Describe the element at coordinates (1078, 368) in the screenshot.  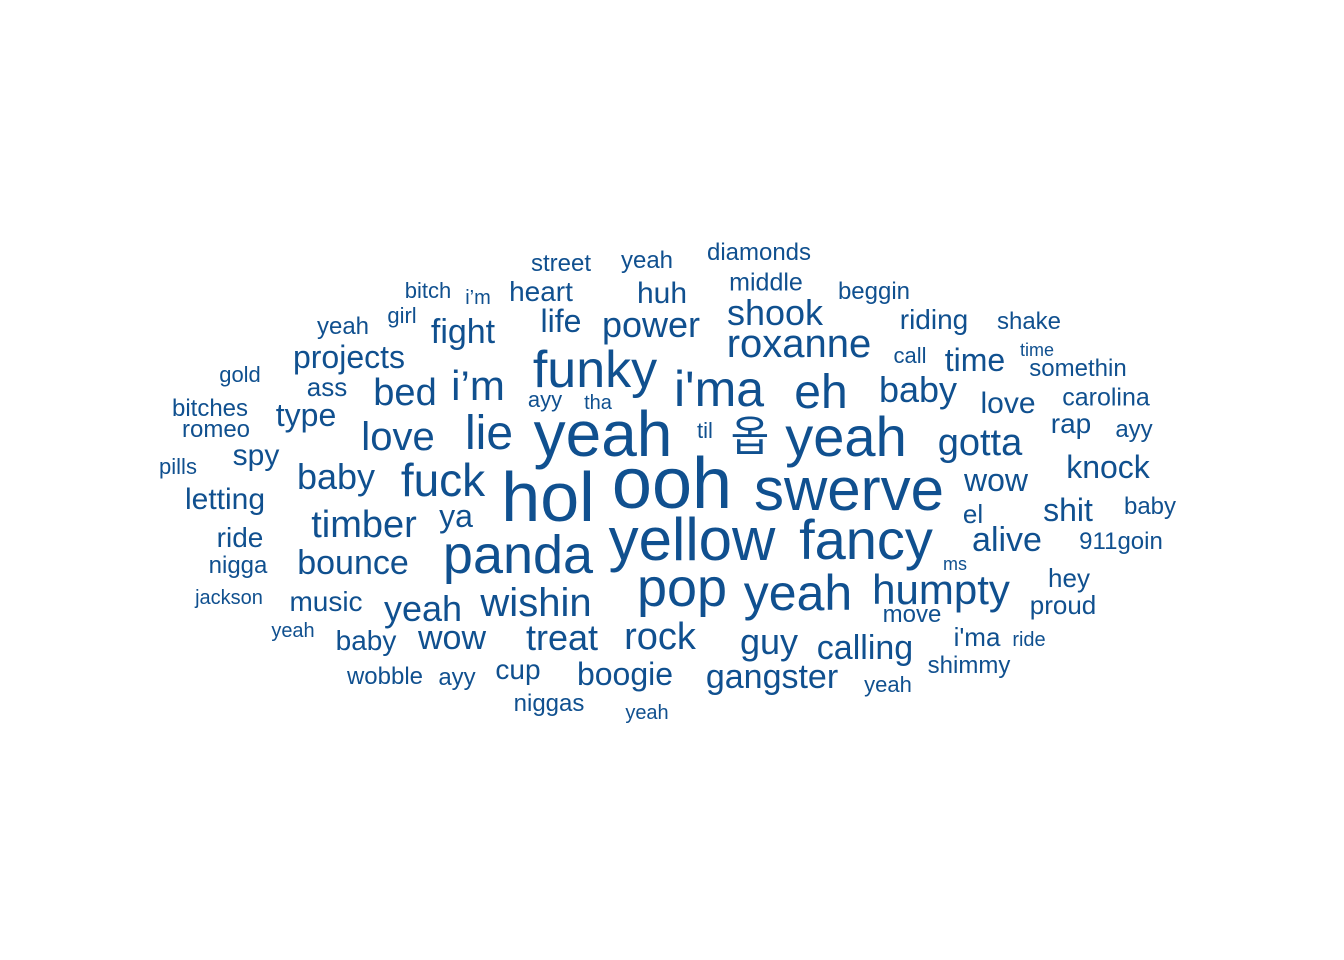
I see `cloud-word: somethin` at that location.